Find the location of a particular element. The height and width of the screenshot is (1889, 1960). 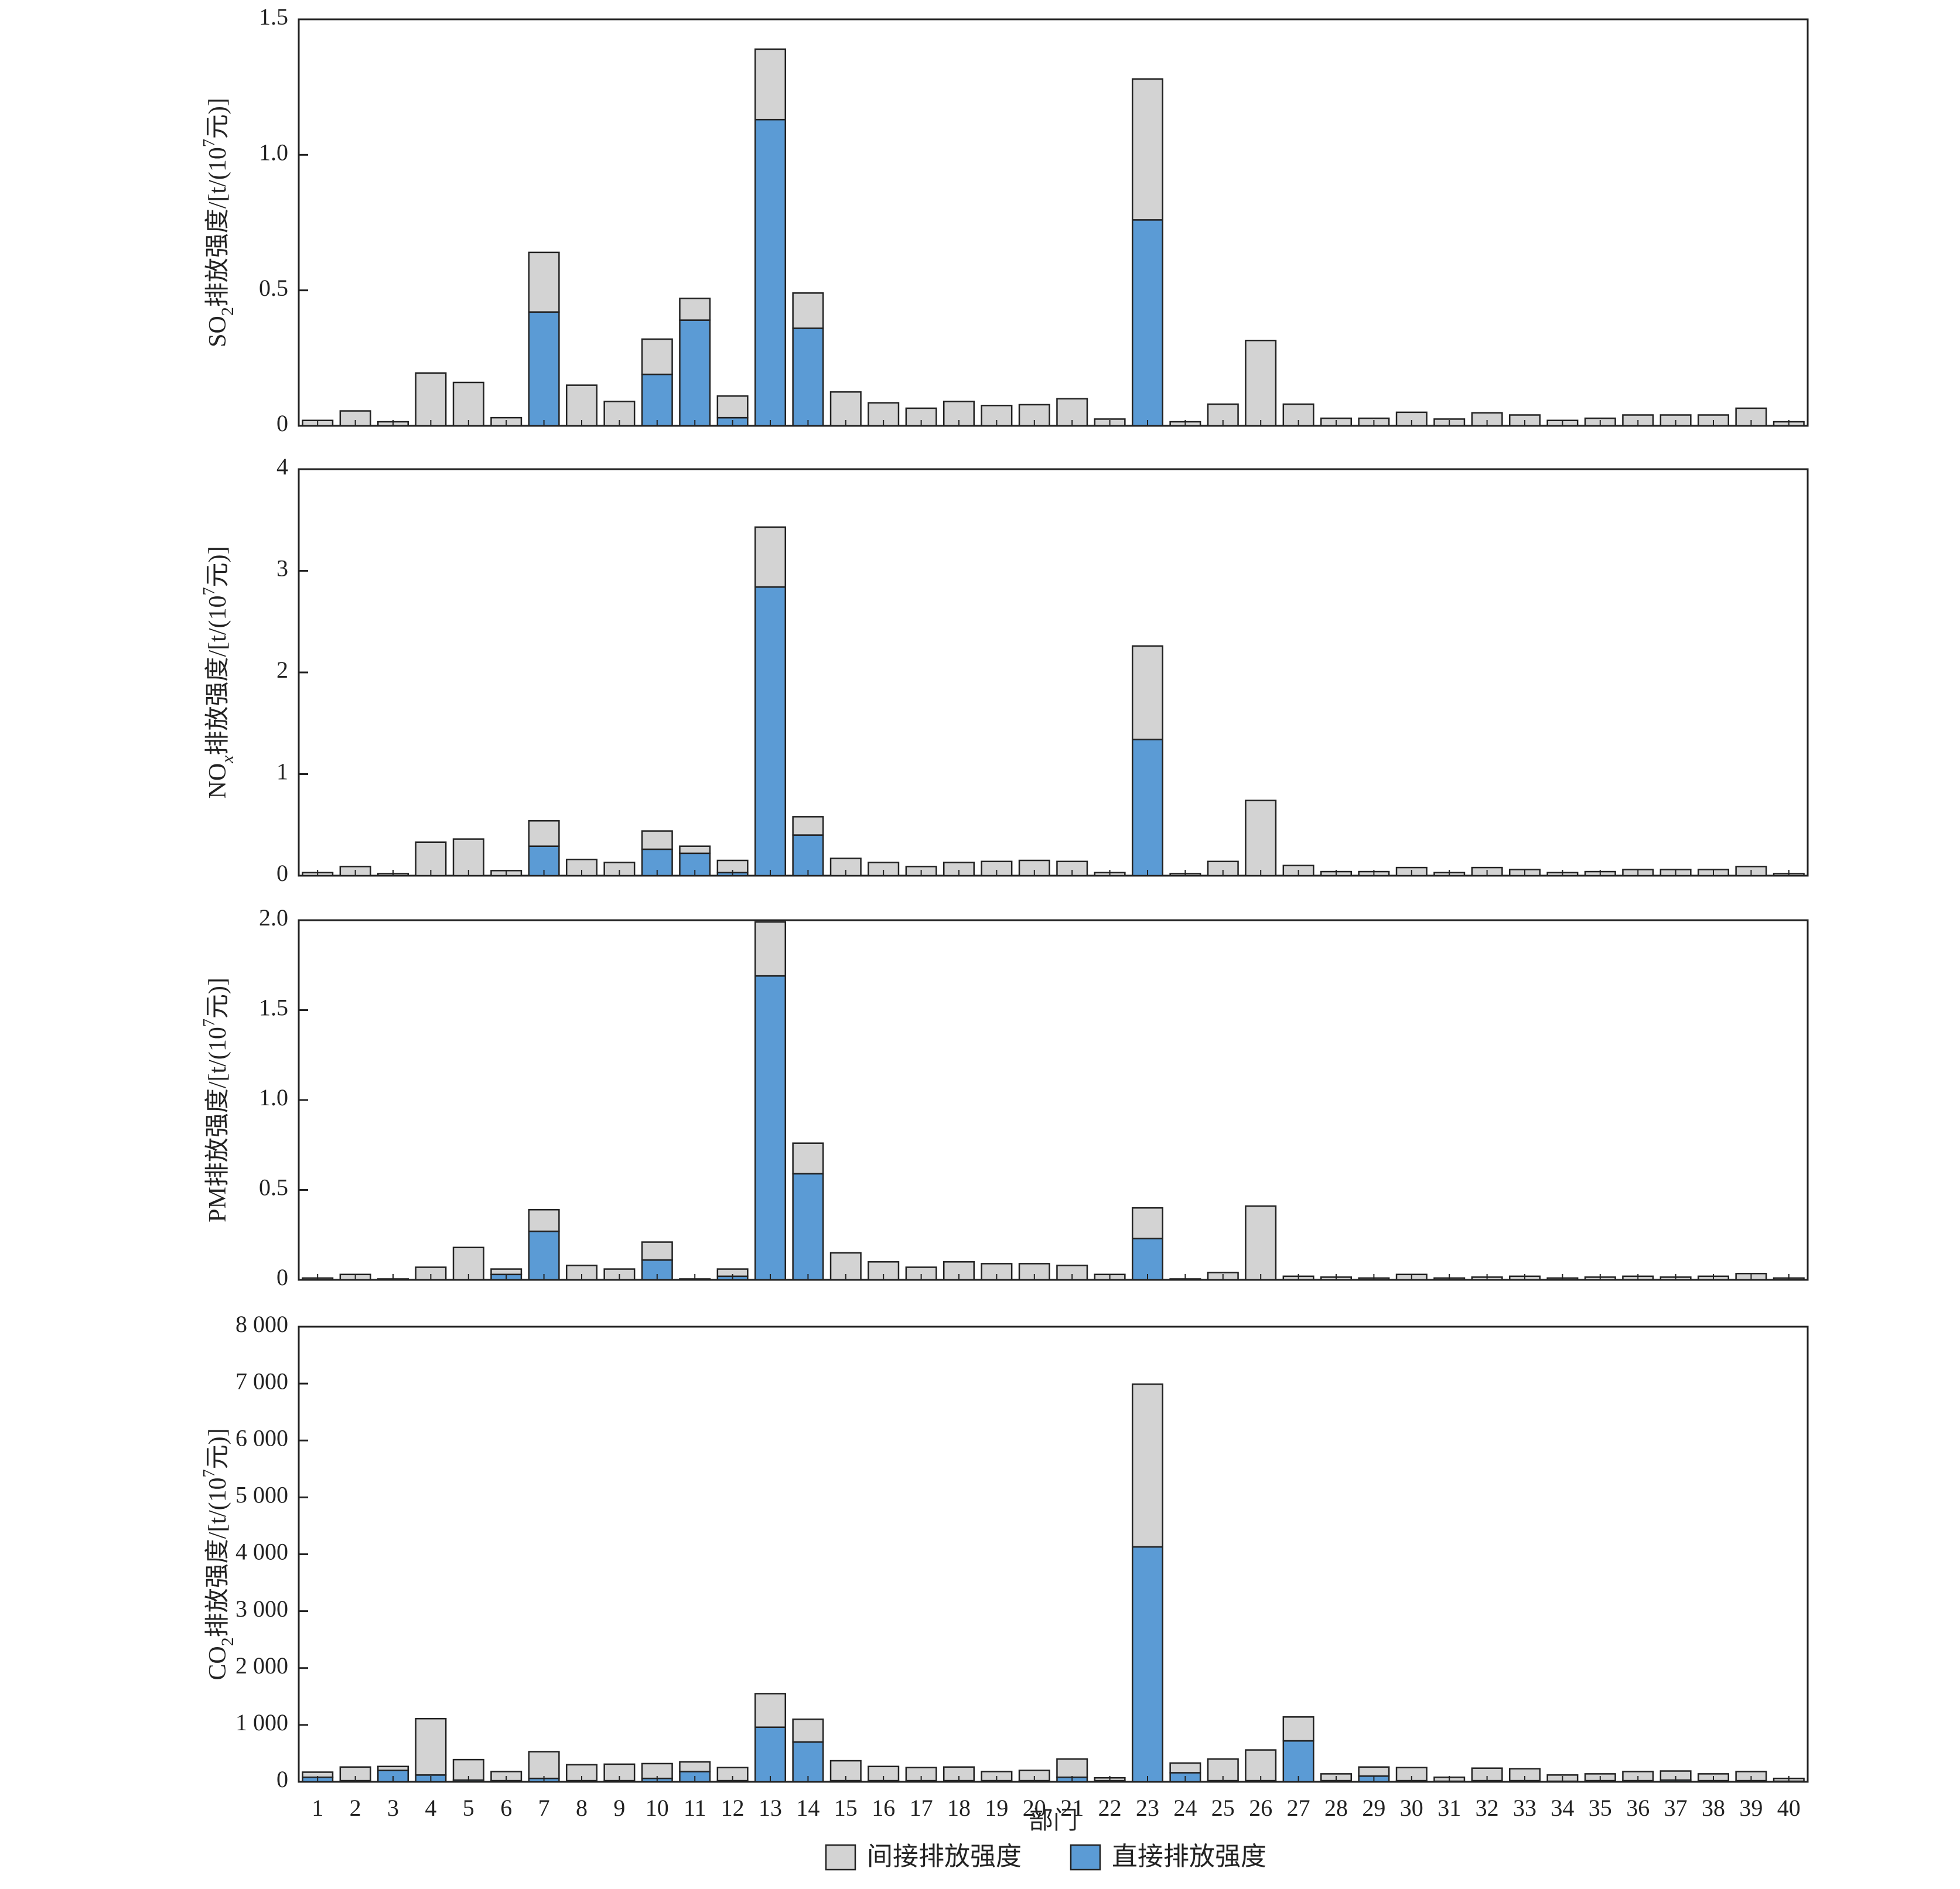

x-tick-label: 6 is located at coordinates (506, 1808).